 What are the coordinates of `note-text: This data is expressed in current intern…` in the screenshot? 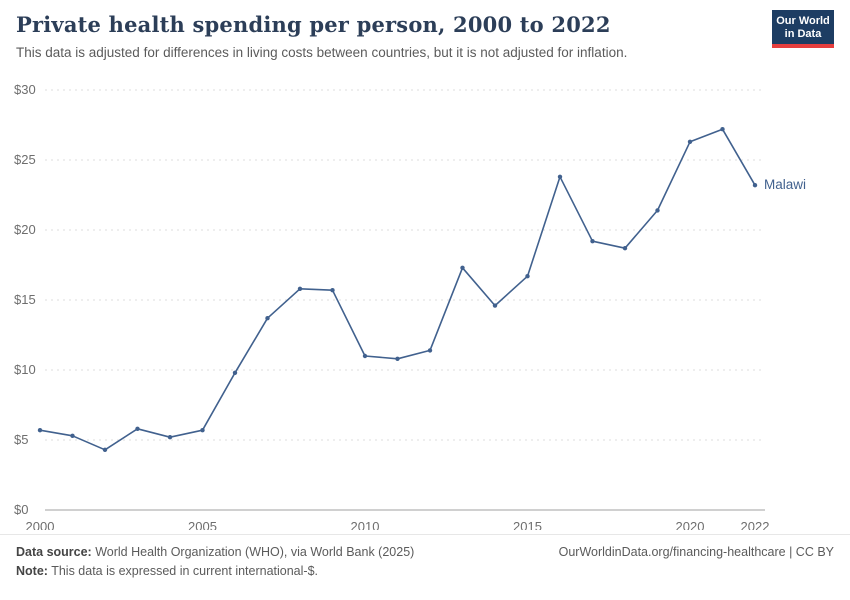 It's located at (183, 571).